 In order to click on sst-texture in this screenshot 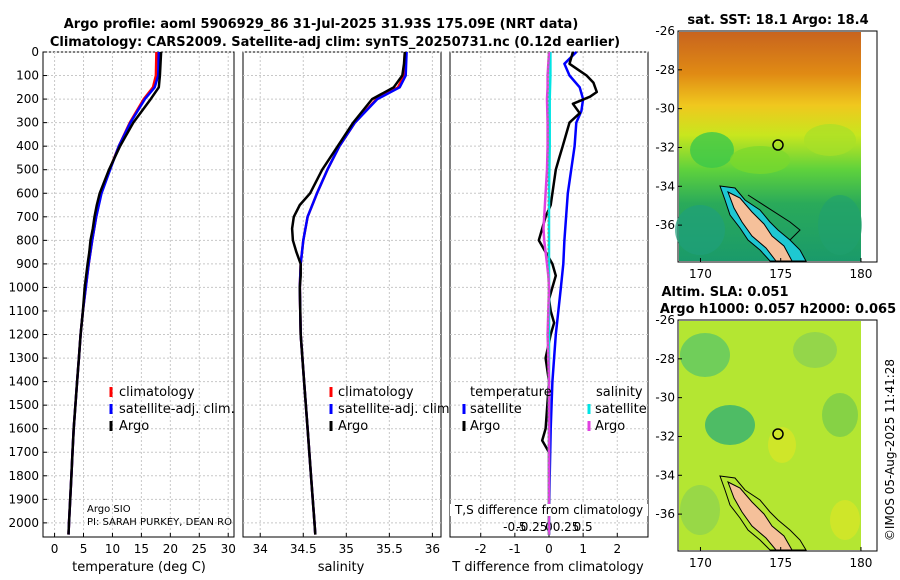, I will do `click(768, 189)`.